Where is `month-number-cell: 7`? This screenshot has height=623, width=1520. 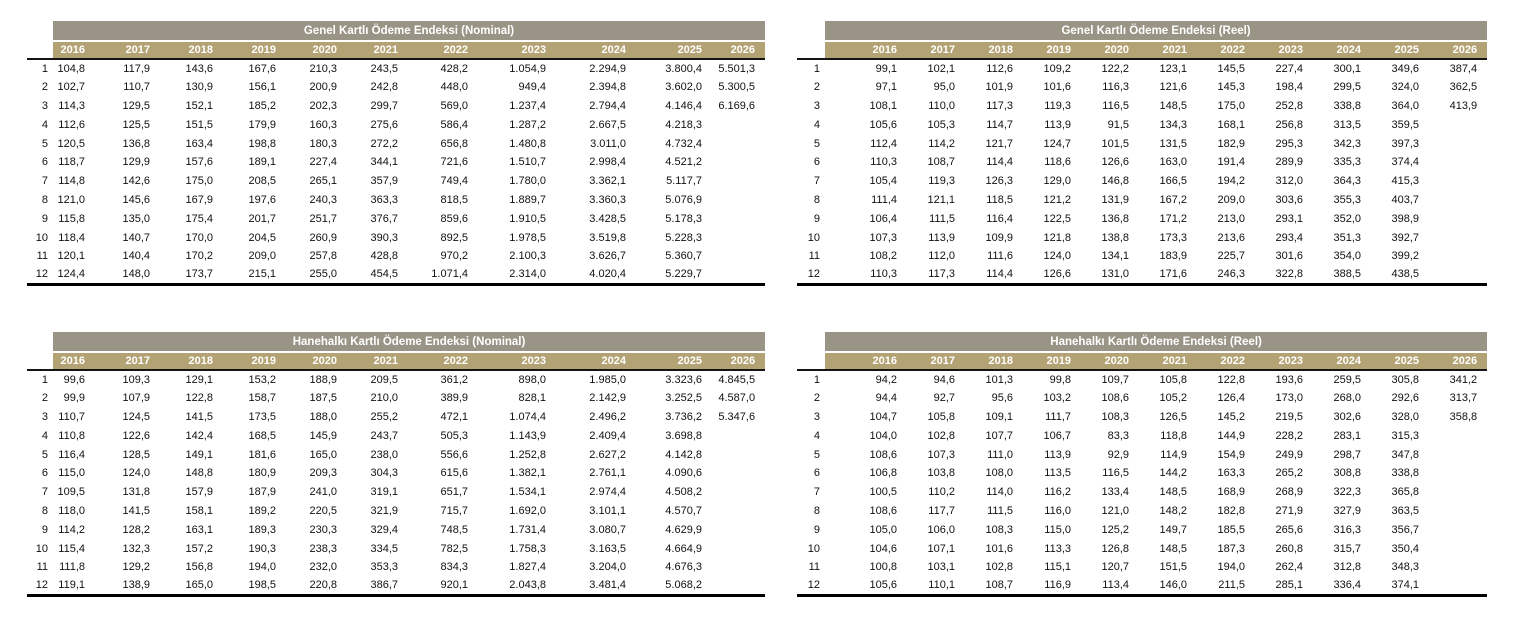
month-number-cell: 7 is located at coordinates (816, 492).